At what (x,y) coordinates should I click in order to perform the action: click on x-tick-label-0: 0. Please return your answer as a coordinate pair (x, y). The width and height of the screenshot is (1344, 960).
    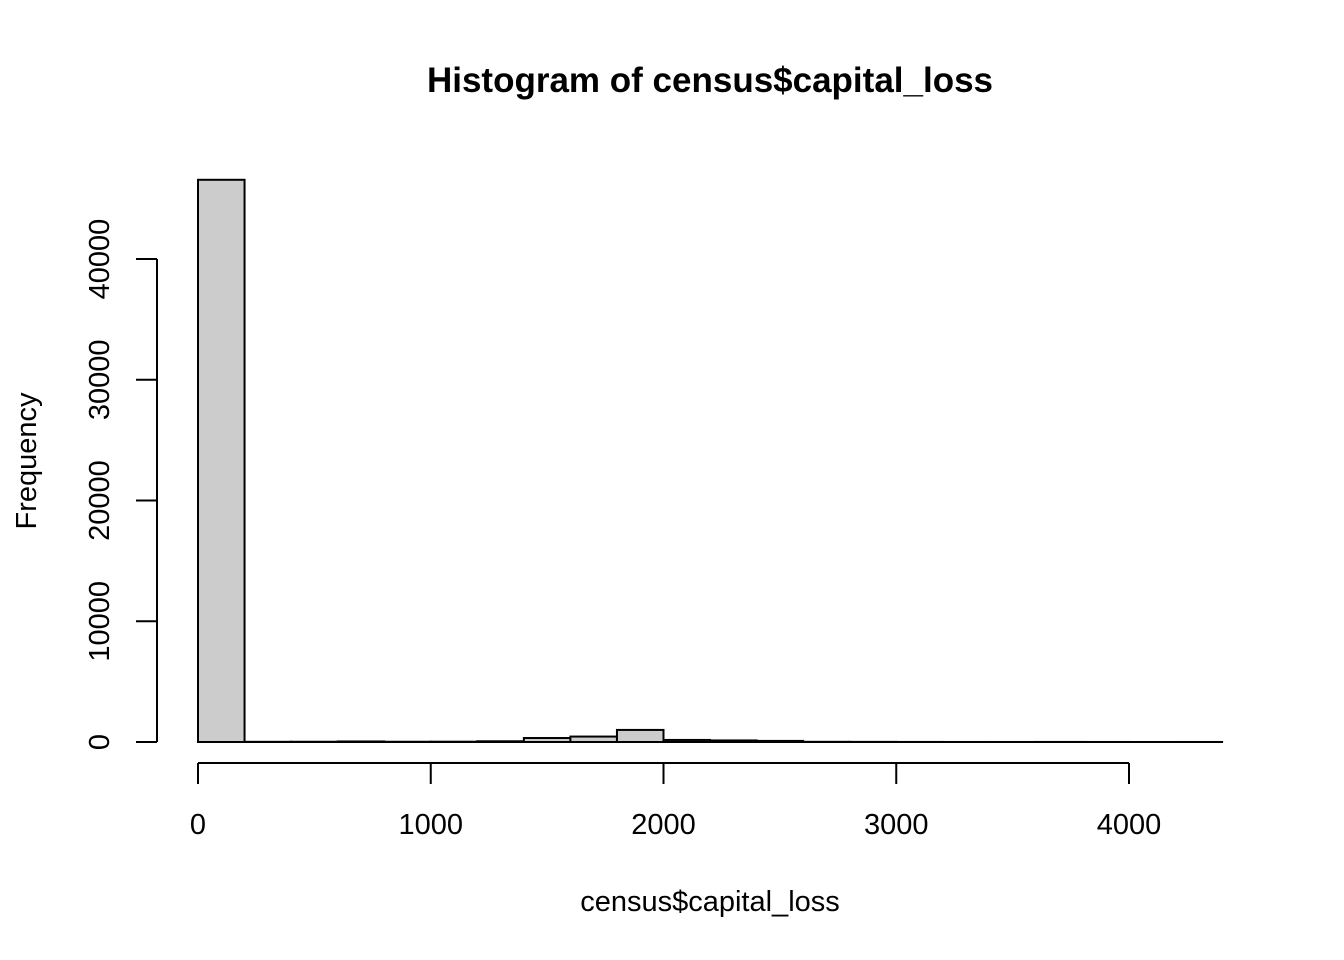
    Looking at the image, I should click on (198, 825).